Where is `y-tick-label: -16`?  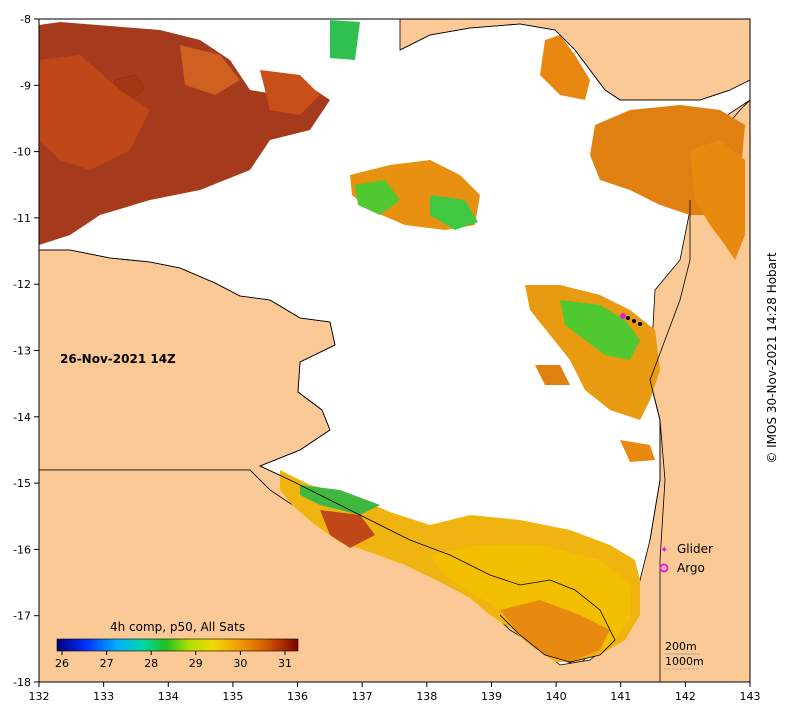
y-tick-label: -16 is located at coordinates (22, 549).